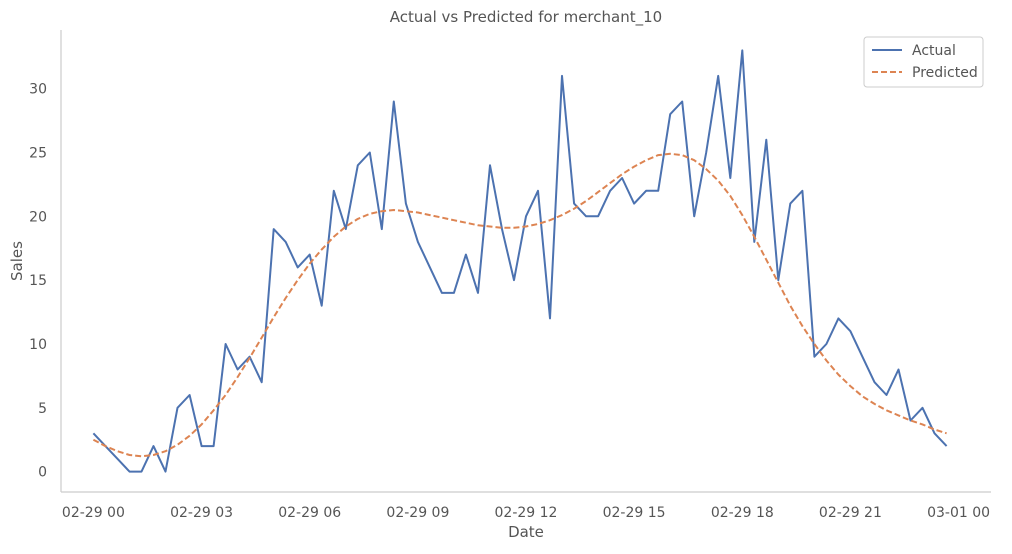 The width and height of the screenshot is (1012, 554). Describe the element at coordinates (42, 473) in the screenshot. I see `y-tick-label: 0` at that location.